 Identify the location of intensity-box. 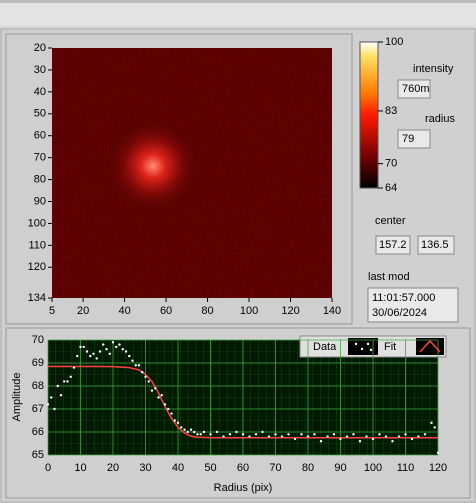
(414, 89).